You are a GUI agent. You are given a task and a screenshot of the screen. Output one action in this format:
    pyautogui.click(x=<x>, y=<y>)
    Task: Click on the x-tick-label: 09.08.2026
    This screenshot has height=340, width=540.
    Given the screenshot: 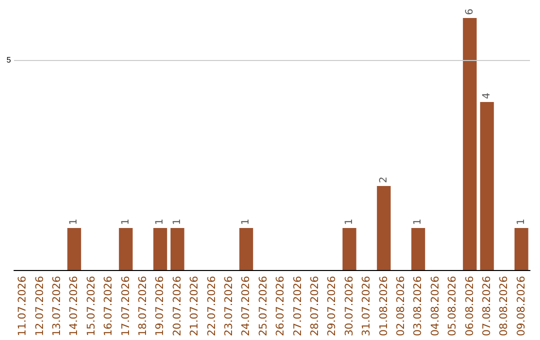 What is the action you would take?
    pyautogui.click(x=521, y=306)
    